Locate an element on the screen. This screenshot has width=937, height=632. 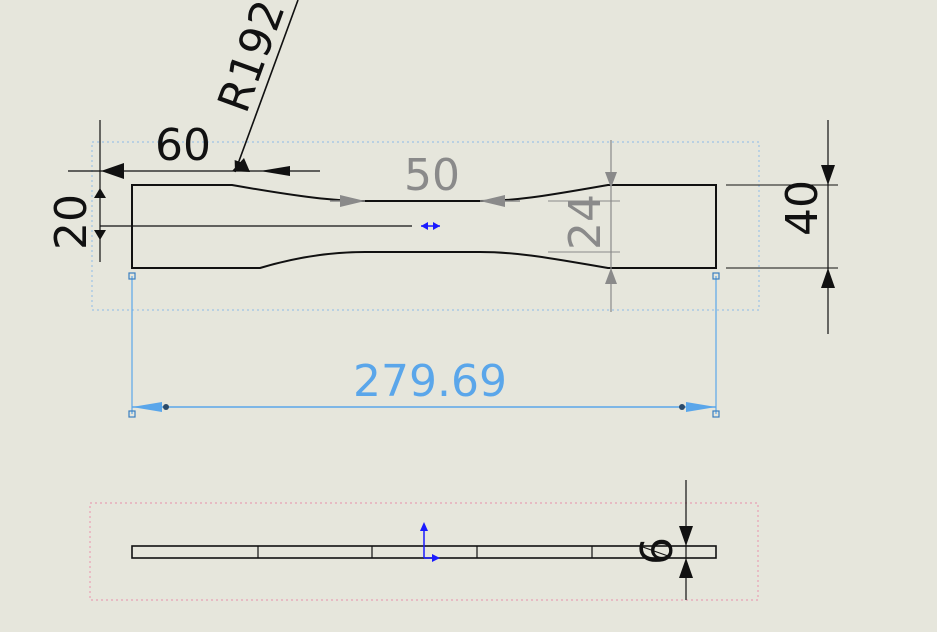
gauge-width-dimension: 24 is located at coordinates (584, 226).